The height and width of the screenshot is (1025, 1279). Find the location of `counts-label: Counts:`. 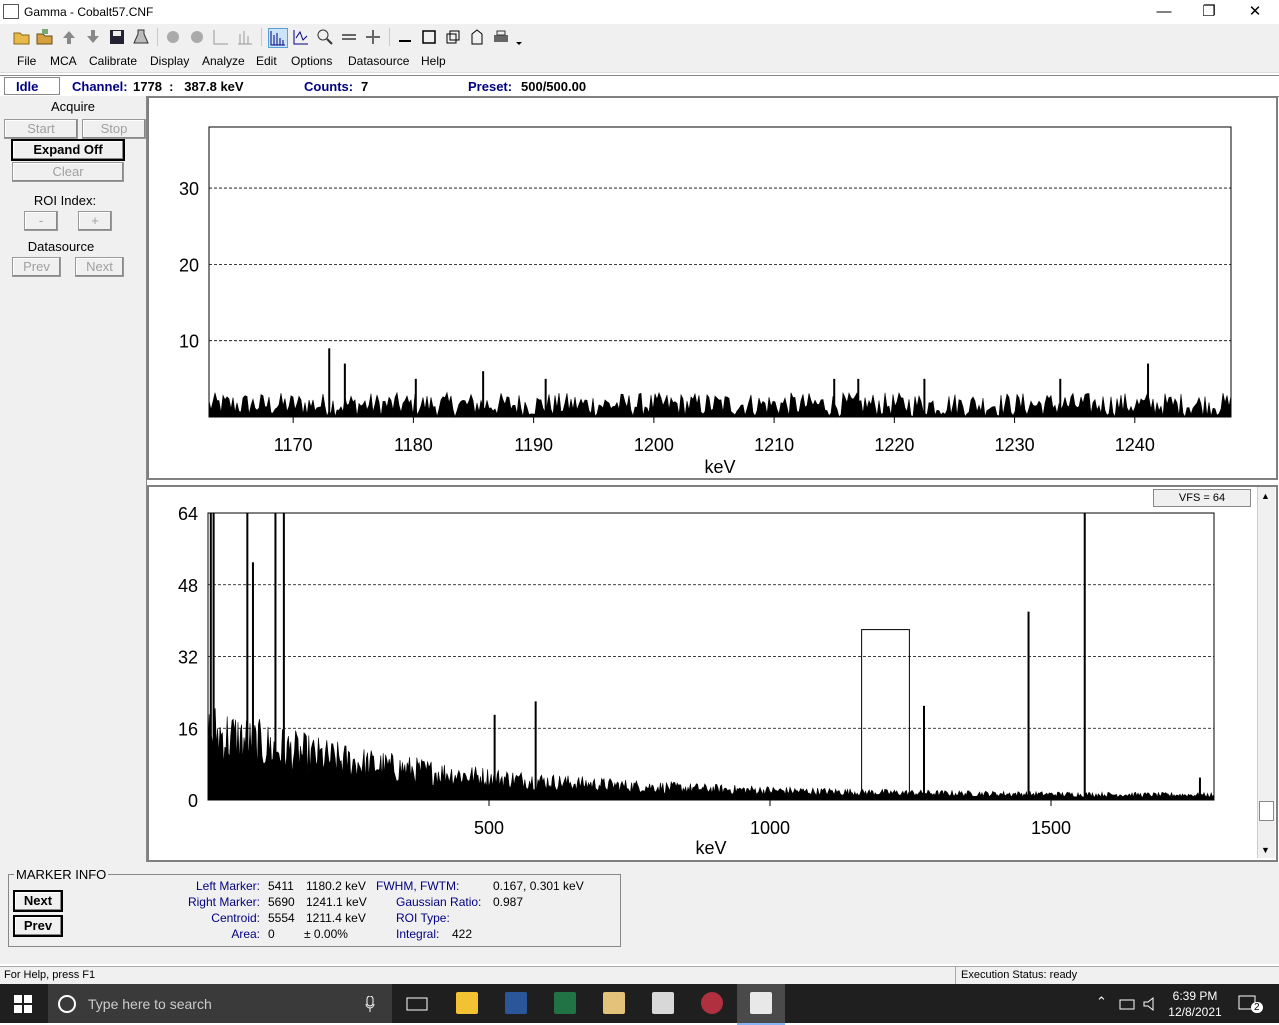

counts-label: Counts: is located at coordinates (329, 86).